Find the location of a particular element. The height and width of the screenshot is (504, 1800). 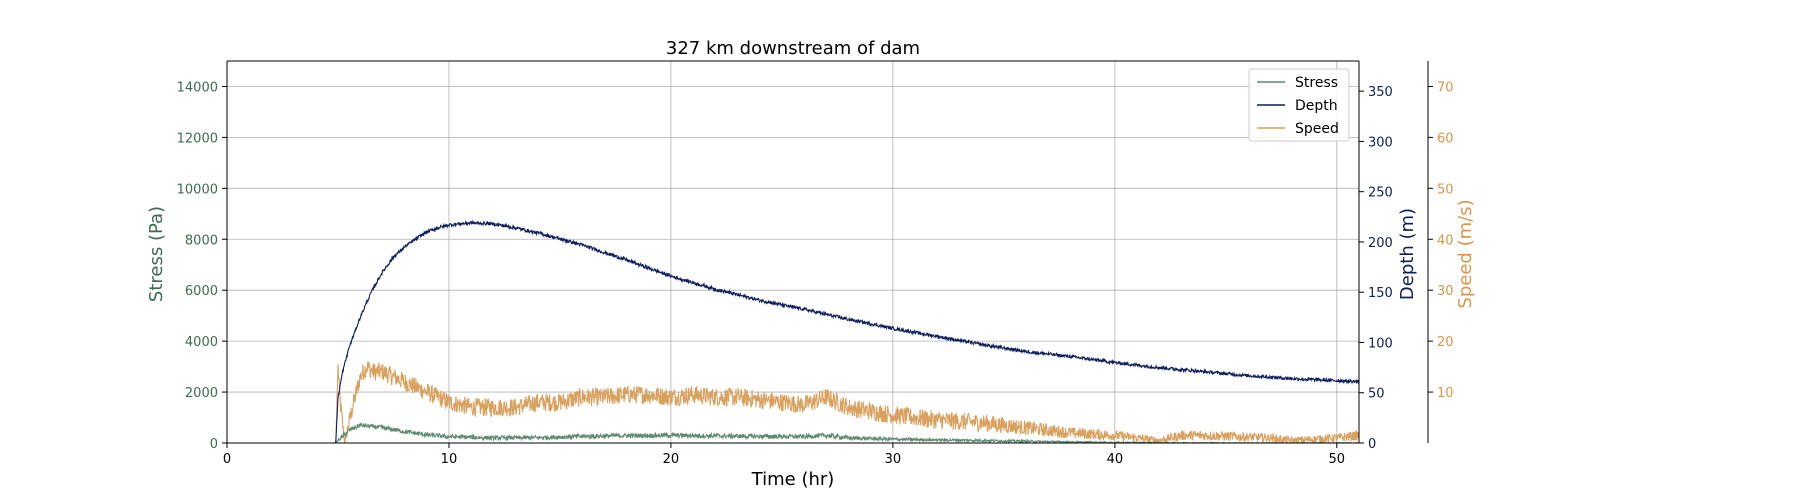

speed-tick-label: 30 is located at coordinates (1445, 291).